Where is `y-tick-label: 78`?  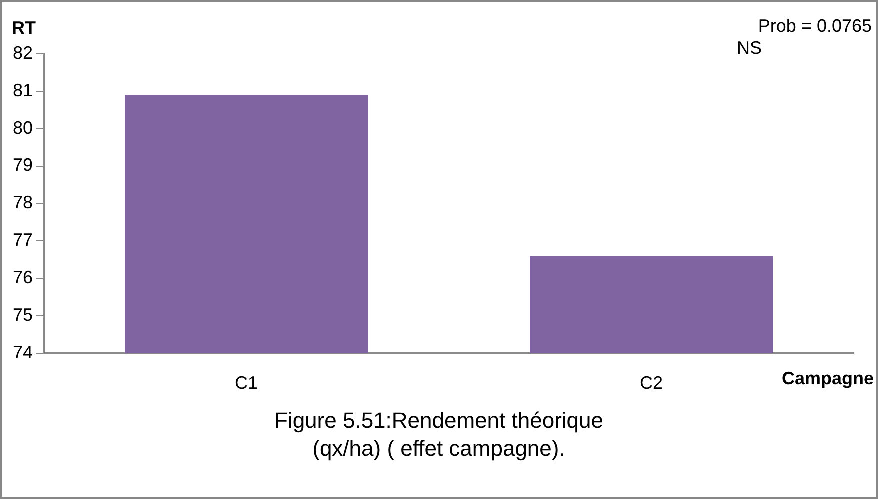 y-tick-label: 78 is located at coordinates (23, 202).